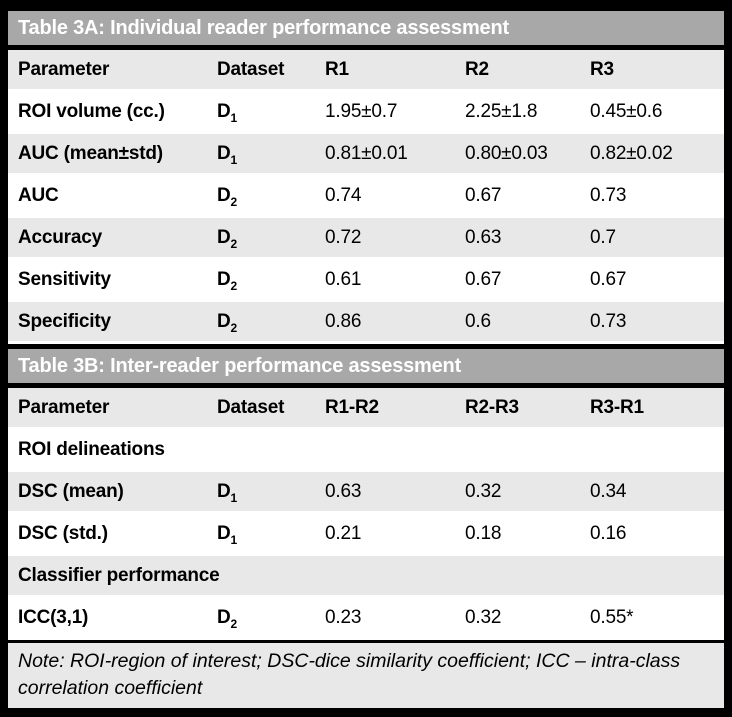 The height and width of the screenshot is (717, 732). What do you see at coordinates (657, 71) in the screenshot?
I see `column-header-r3: R3` at bounding box center [657, 71].